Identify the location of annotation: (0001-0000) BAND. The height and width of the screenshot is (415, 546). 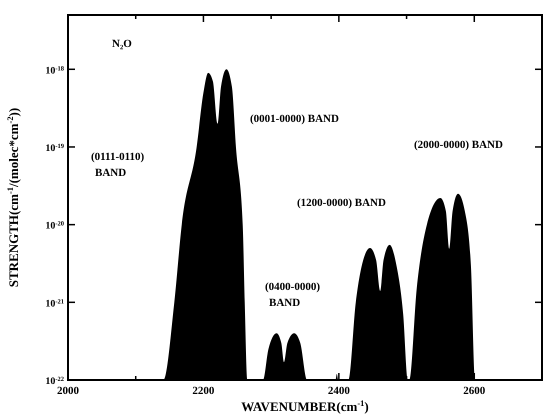
(294, 119).